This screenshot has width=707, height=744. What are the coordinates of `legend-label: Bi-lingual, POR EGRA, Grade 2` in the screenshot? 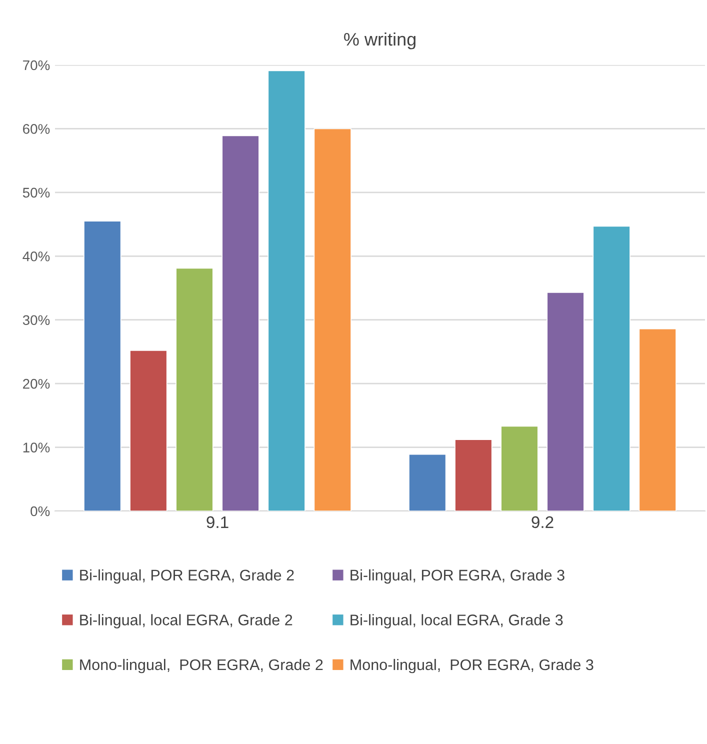 It's located at (187, 576).